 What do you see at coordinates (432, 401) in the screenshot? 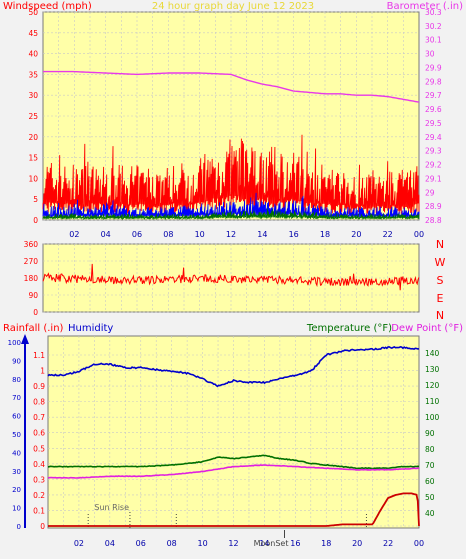
I see `temperature-tick-label: 110` at bounding box center [432, 401].